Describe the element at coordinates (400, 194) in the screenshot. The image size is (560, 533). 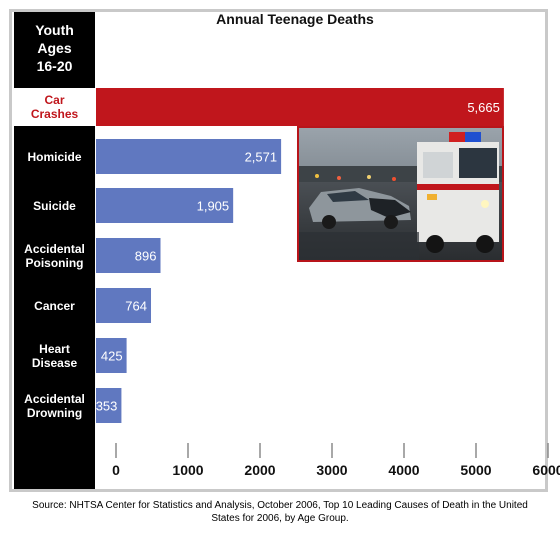
I see `car-crash-photo` at that location.